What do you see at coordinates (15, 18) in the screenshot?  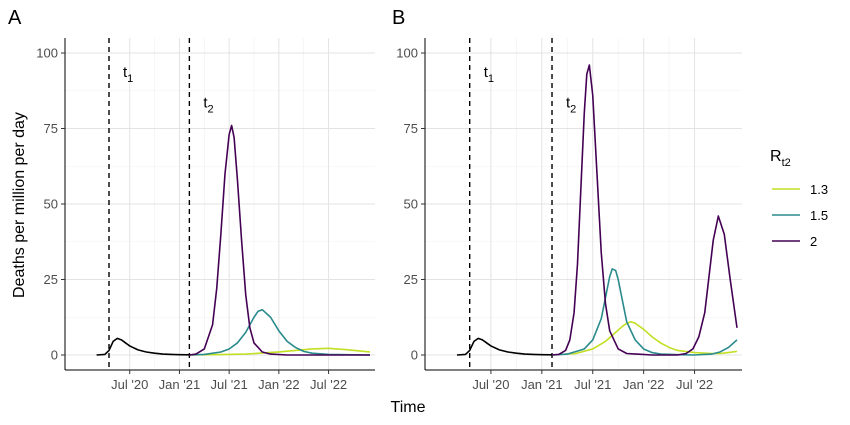 I see `panel-label-a: A` at bounding box center [15, 18].